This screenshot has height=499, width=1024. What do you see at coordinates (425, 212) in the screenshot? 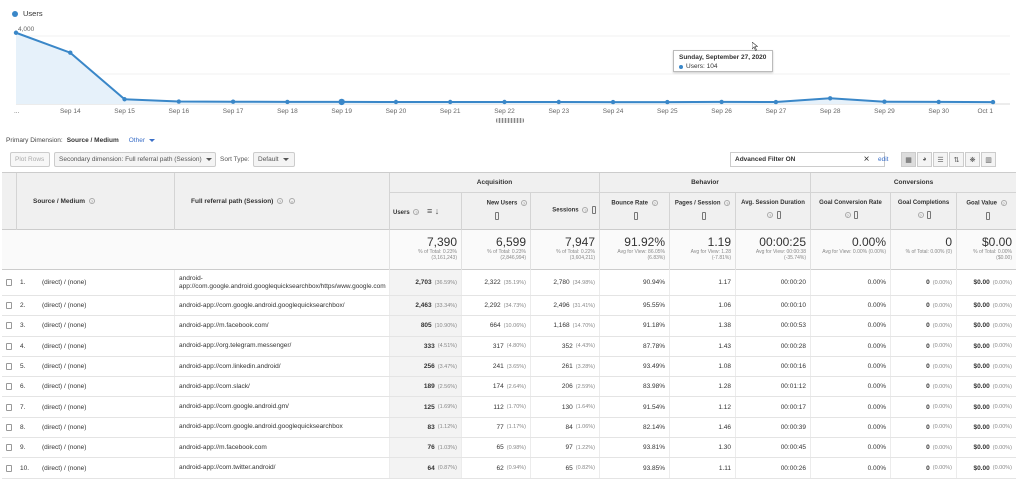
I see `header-users: Users ? ≡ ↓` at bounding box center [425, 212].